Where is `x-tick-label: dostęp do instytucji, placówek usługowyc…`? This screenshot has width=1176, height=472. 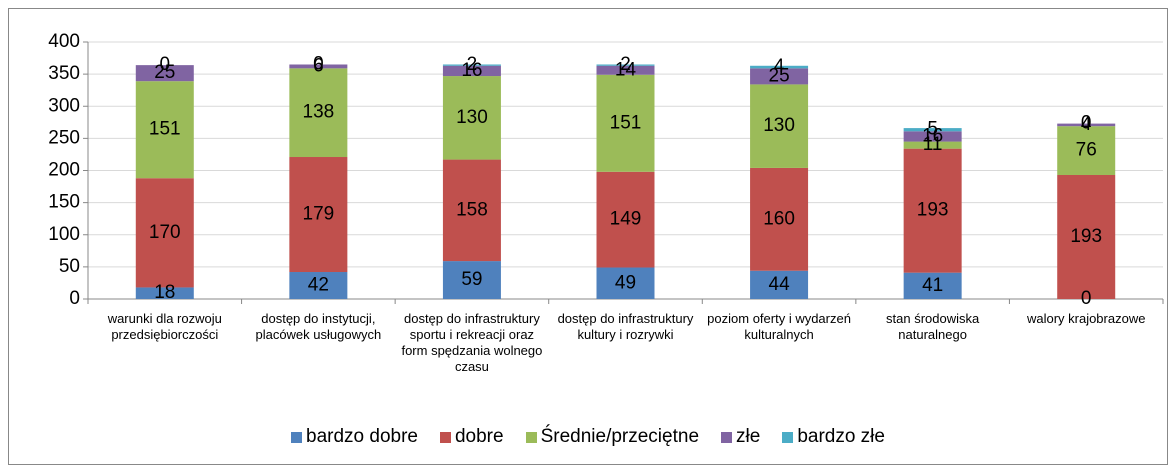
x-tick-label: dostęp do instytucji, placówek usługowyc… is located at coordinates (318, 326).